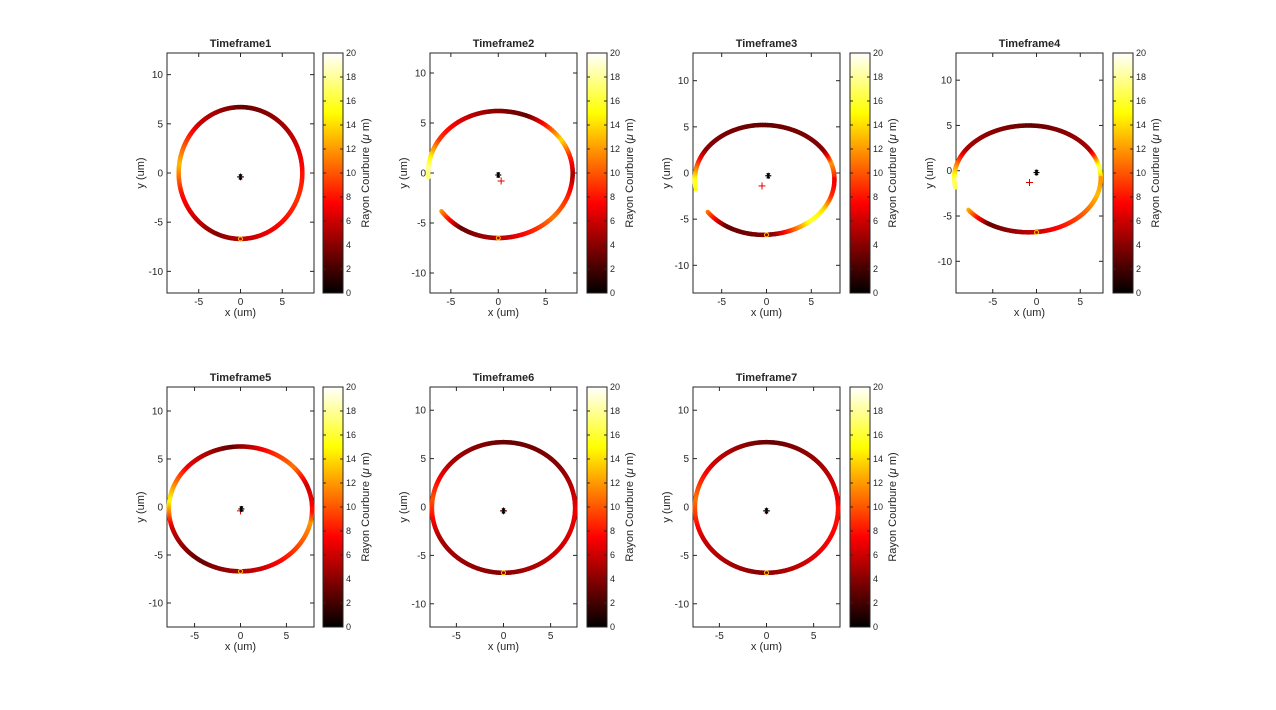  Describe the element at coordinates (241, 378) in the screenshot. I see `subplot-title: Timeframe5` at that location.